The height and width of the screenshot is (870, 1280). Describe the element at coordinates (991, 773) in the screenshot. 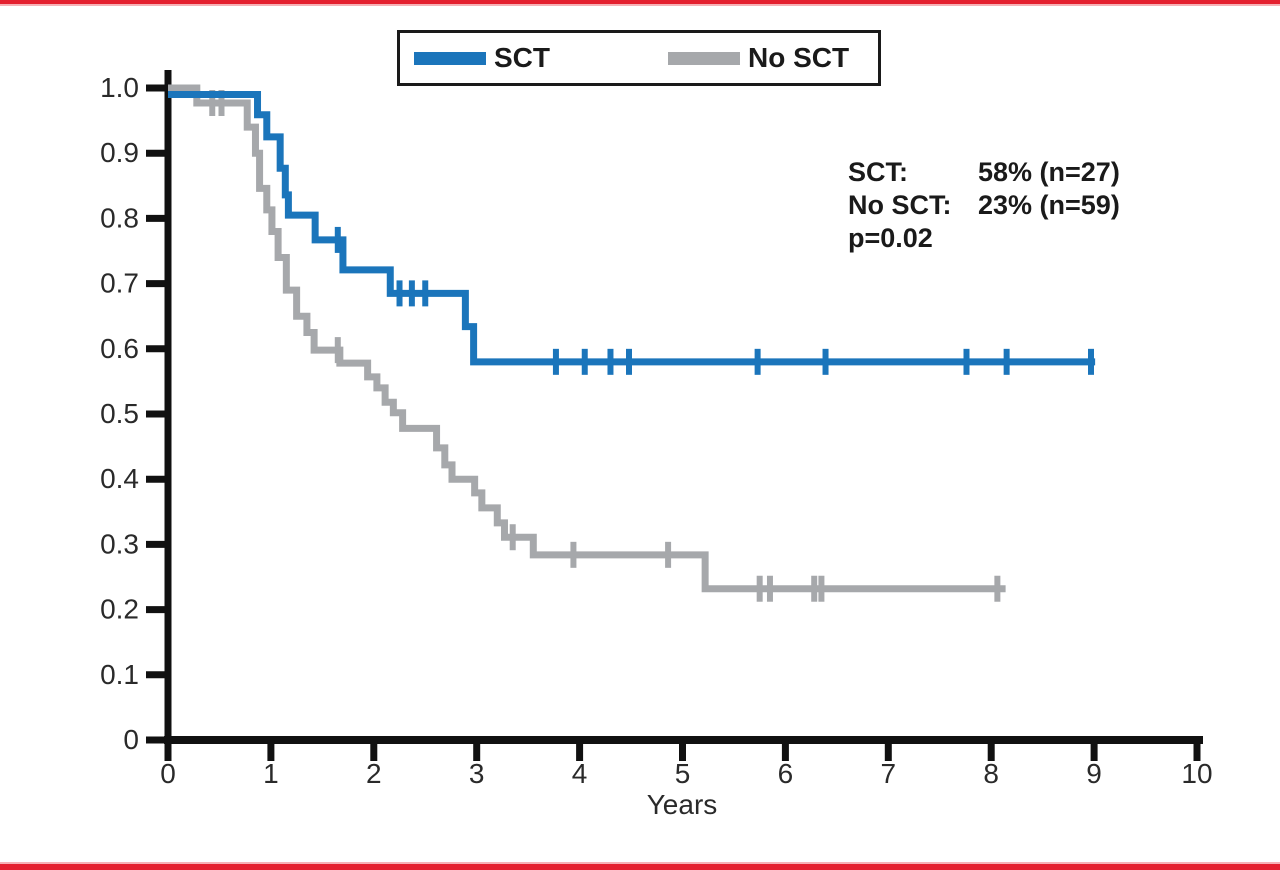

I see `x-tick-label: 8` at that location.